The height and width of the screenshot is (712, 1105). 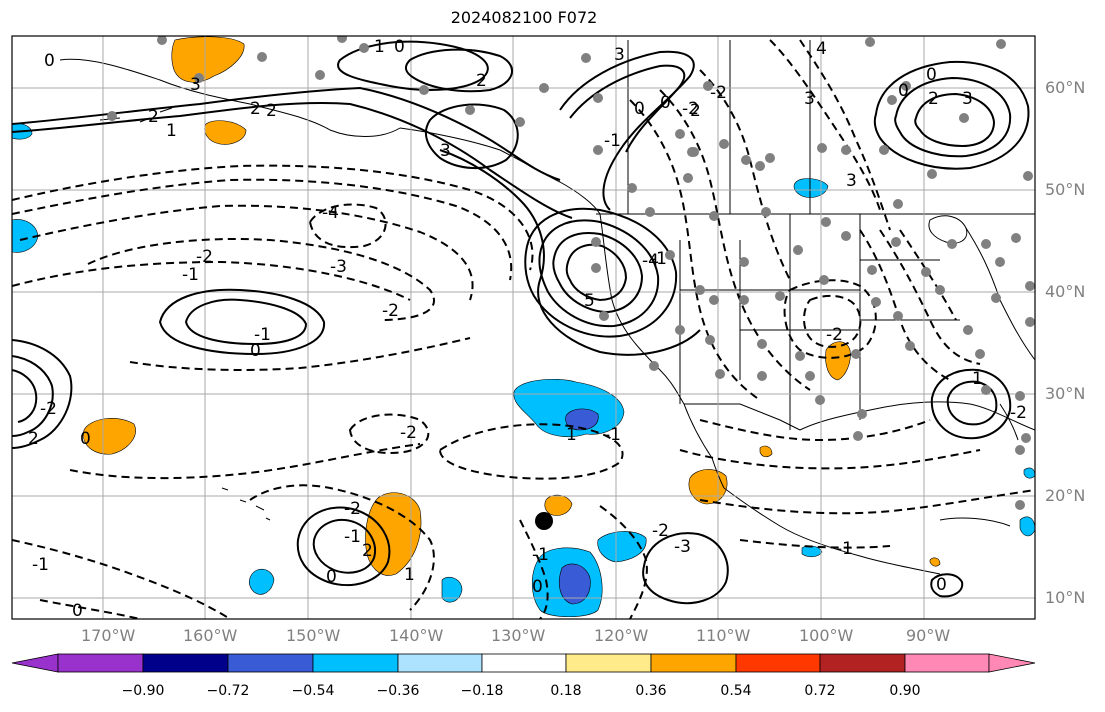 I want to click on colorbar-tick-label: 0.54, so click(x=736, y=691).